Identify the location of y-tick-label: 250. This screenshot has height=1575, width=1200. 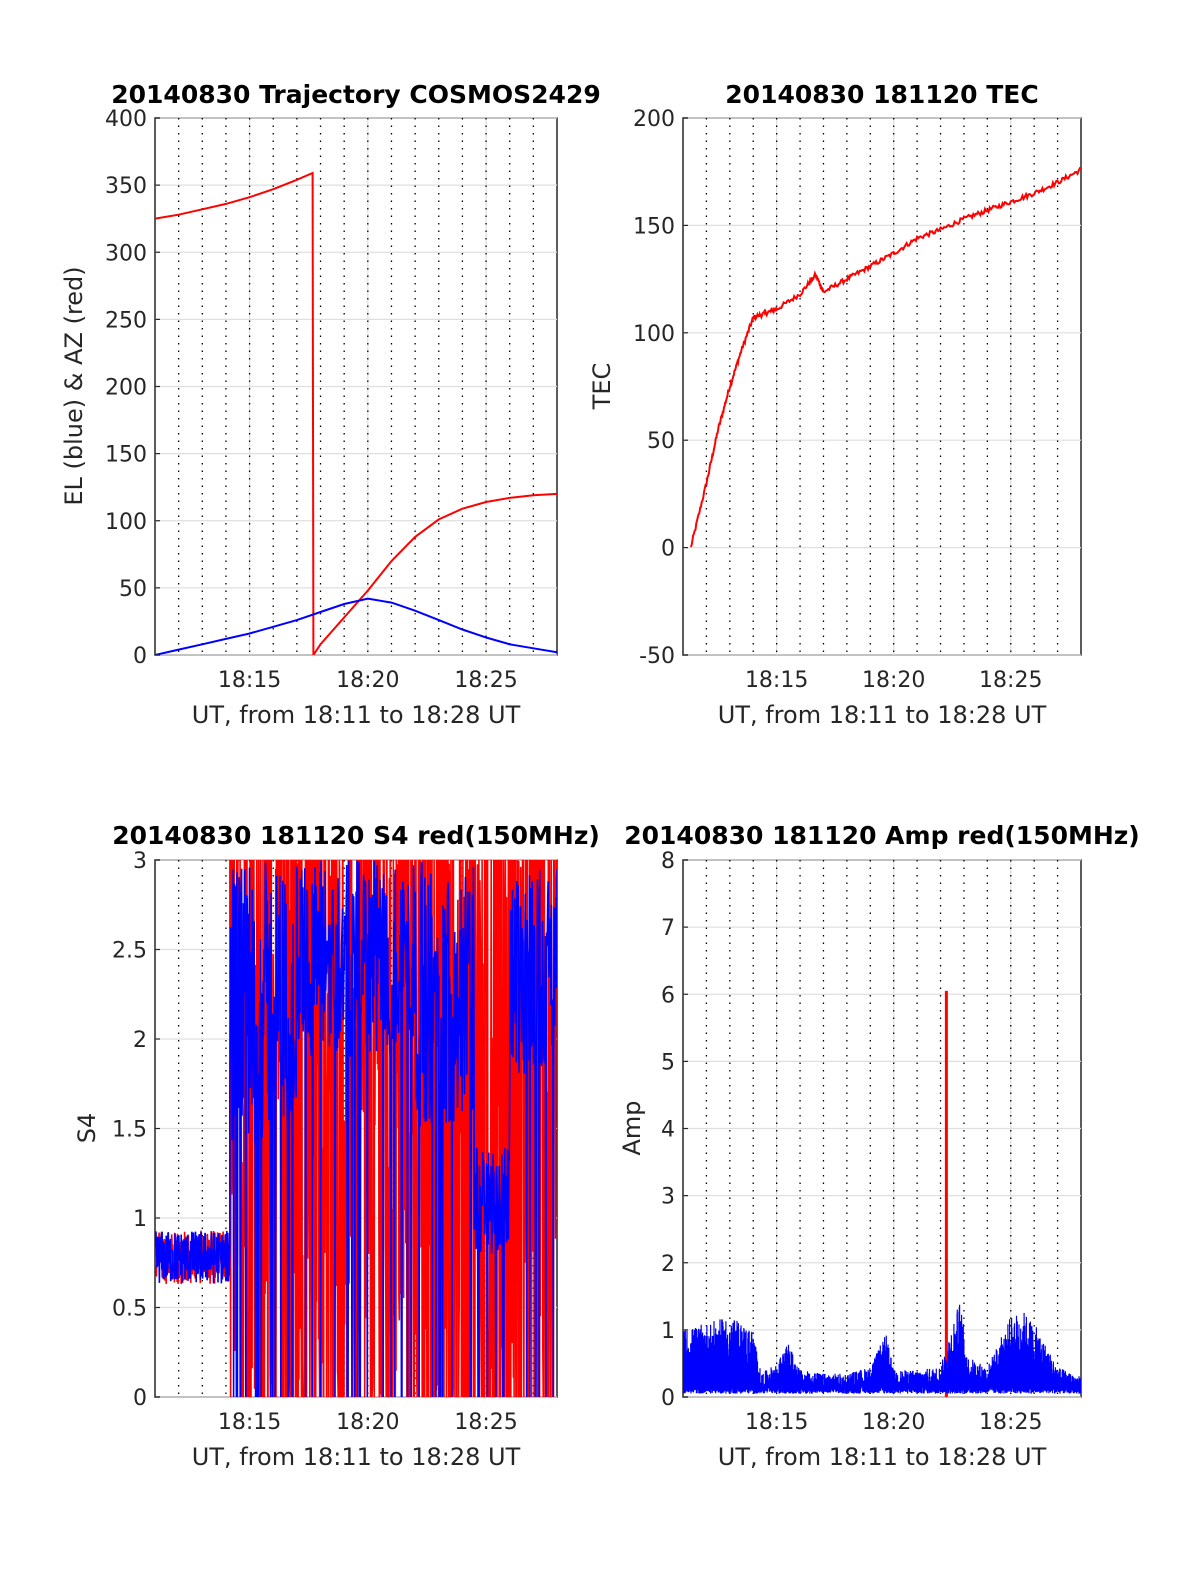
(126, 320).